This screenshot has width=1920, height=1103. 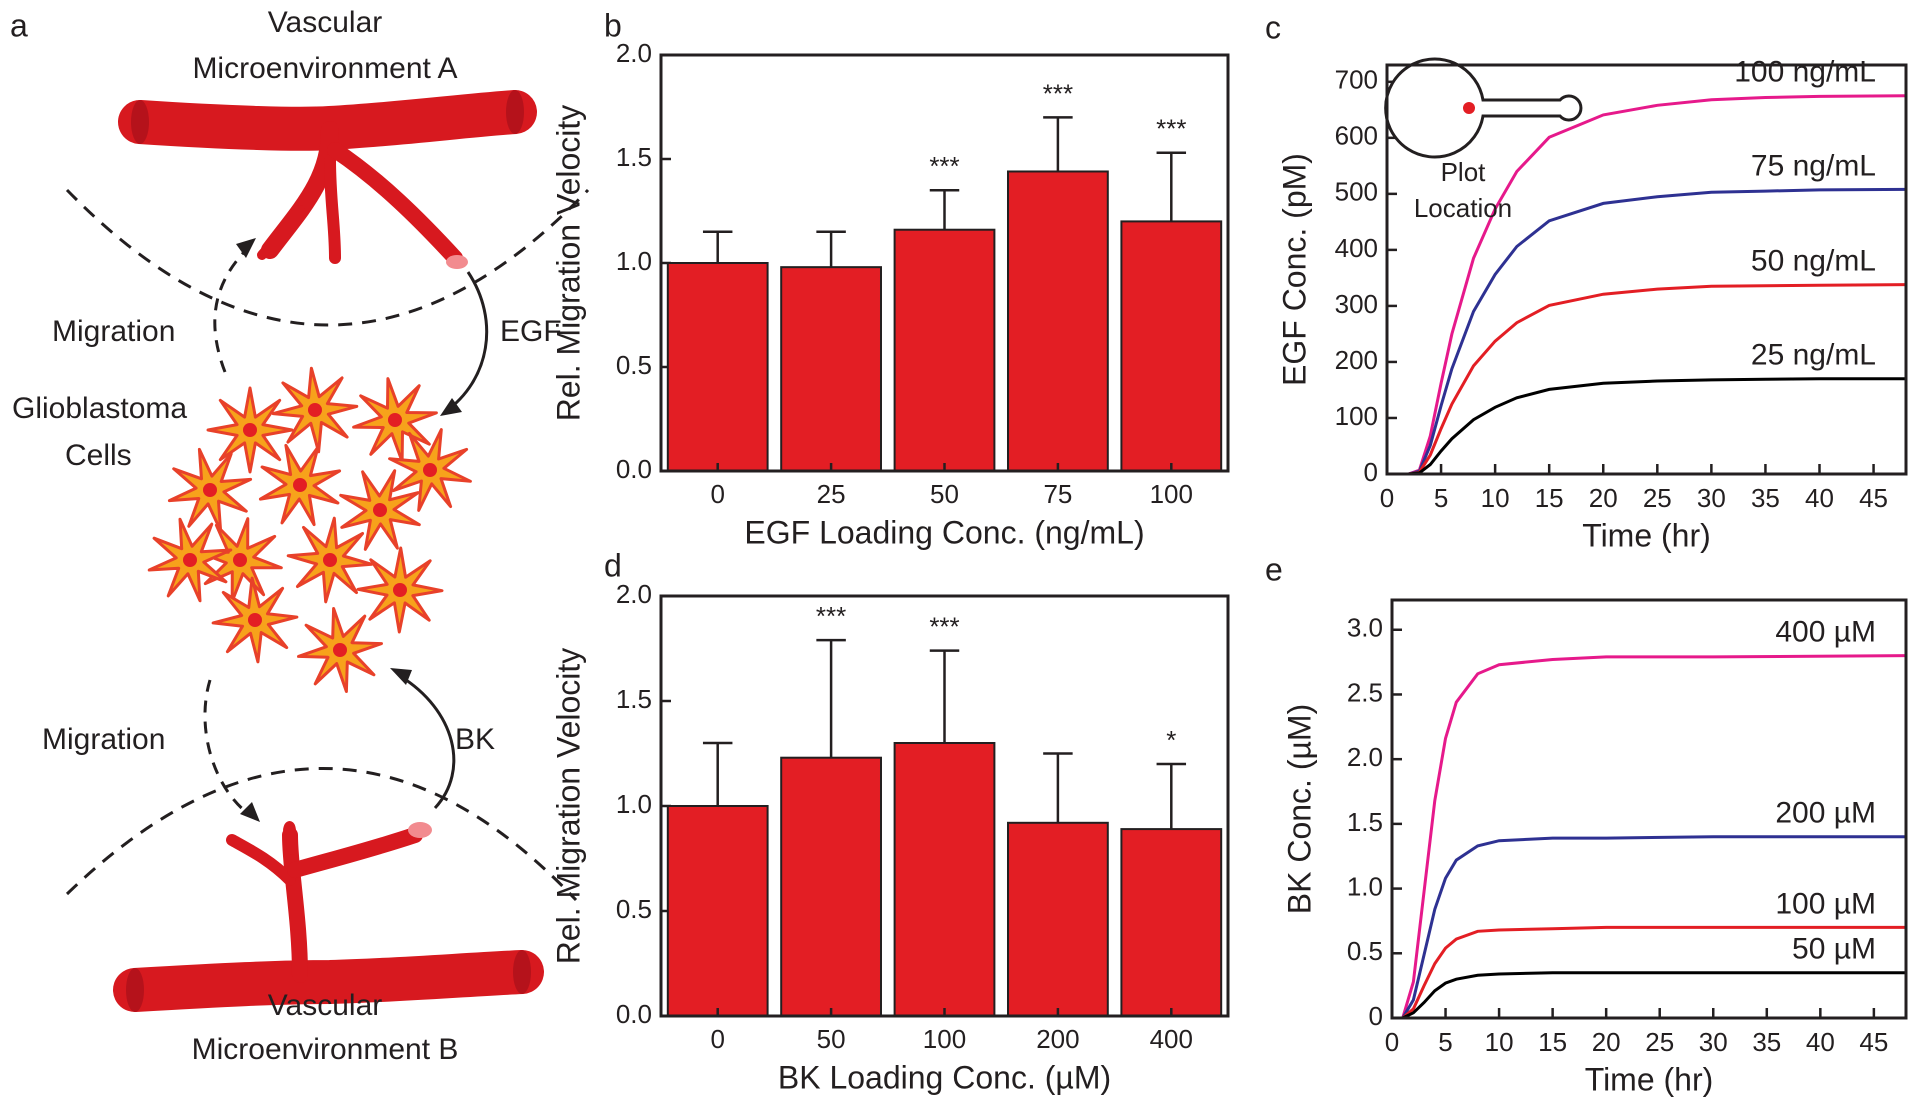 What do you see at coordinates (1649, 1079) in the screenshot?
I see `x-axis-title: Time (hr)` at bounding box center [1649, 1079].